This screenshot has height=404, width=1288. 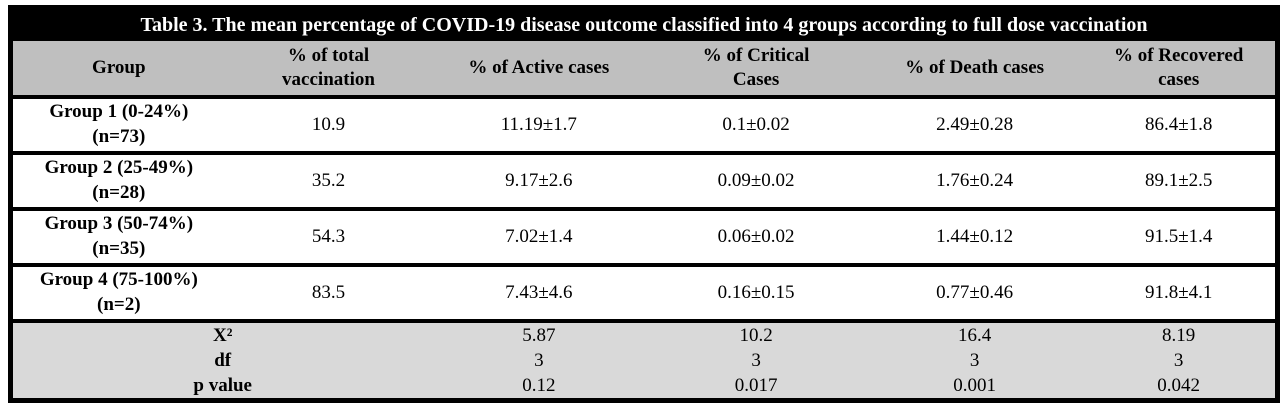 I want to click on stat-value-death: 16.4, so click(x=975, y=335).